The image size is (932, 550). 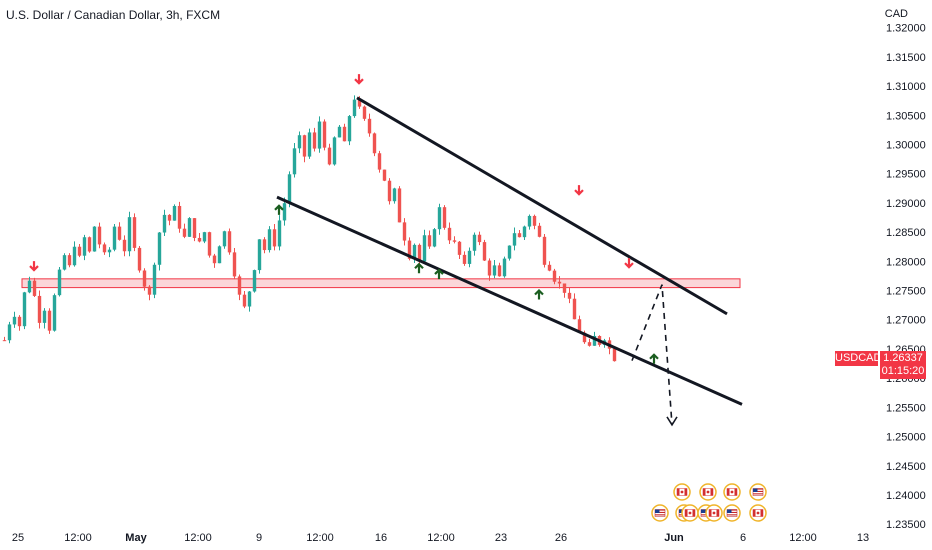 I want to click on price-badge-countdown: 01:15:20, so click(x=903, y=371).